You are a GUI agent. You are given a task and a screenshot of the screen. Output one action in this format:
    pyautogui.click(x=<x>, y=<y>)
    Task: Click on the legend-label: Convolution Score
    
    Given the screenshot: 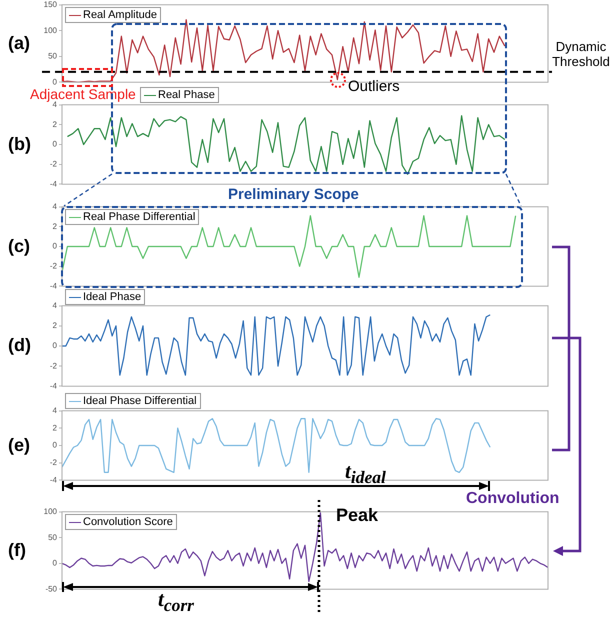 What is the action you would take?
    pyautogui.click(x=128, y=522)
    